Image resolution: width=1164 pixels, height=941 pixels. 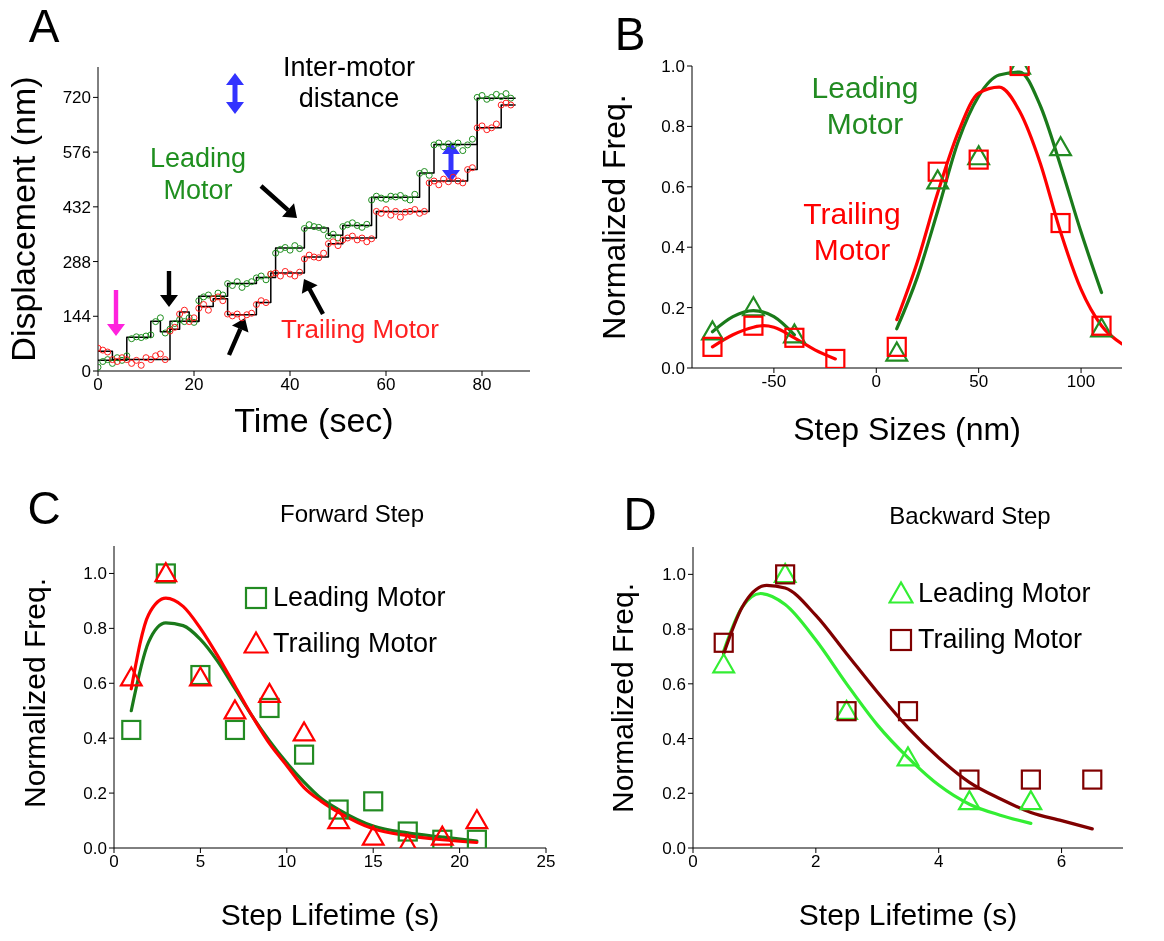 I want to click on x-tick-label: 10, so click(x=287, y=862).